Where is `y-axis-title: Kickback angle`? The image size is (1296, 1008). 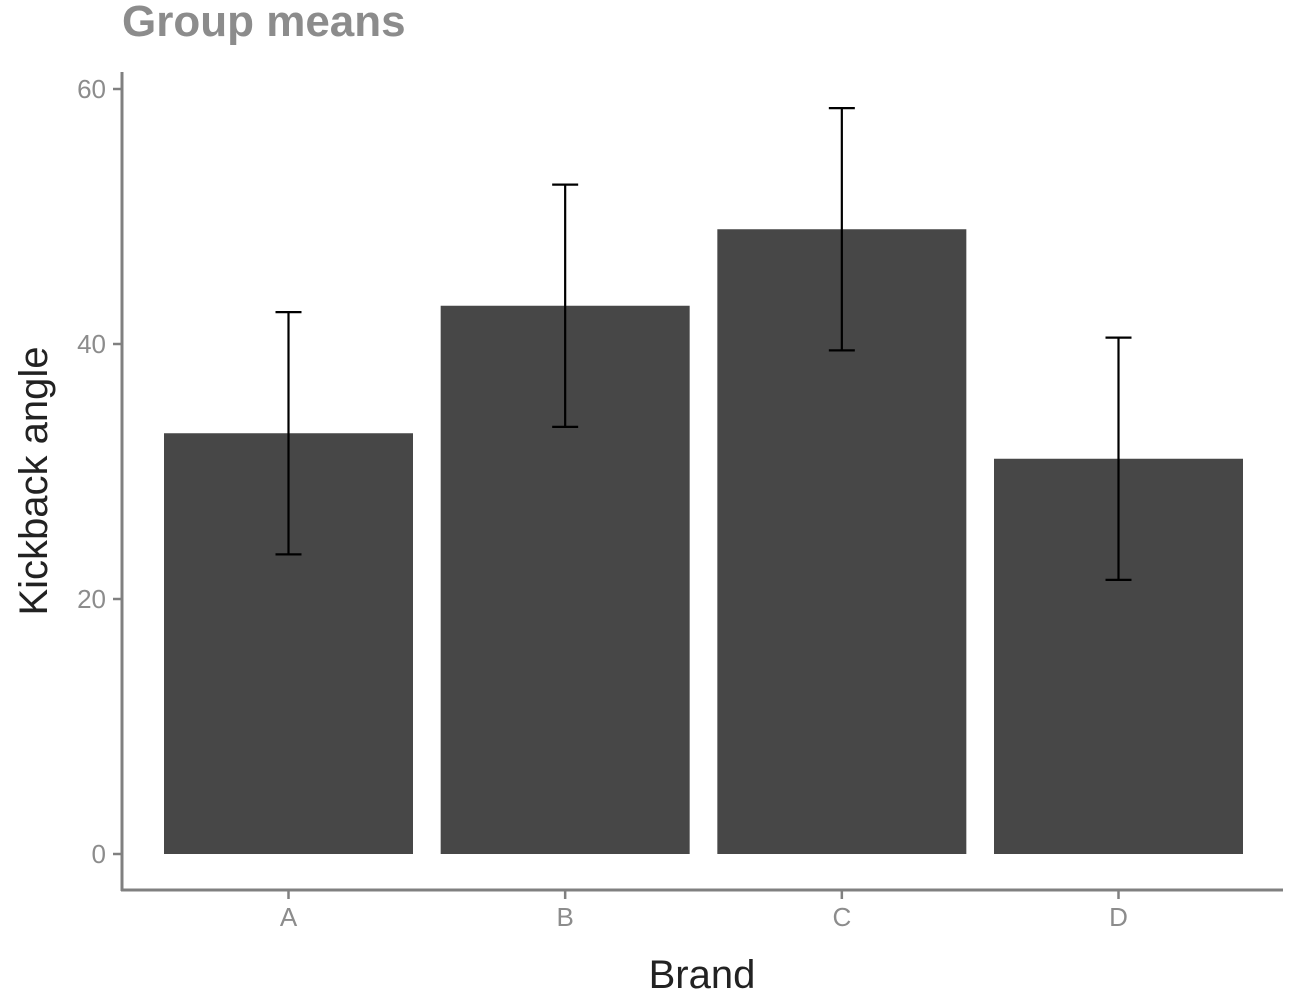 y-axis-title: Kickback angle is located at coordinates (34, 480).